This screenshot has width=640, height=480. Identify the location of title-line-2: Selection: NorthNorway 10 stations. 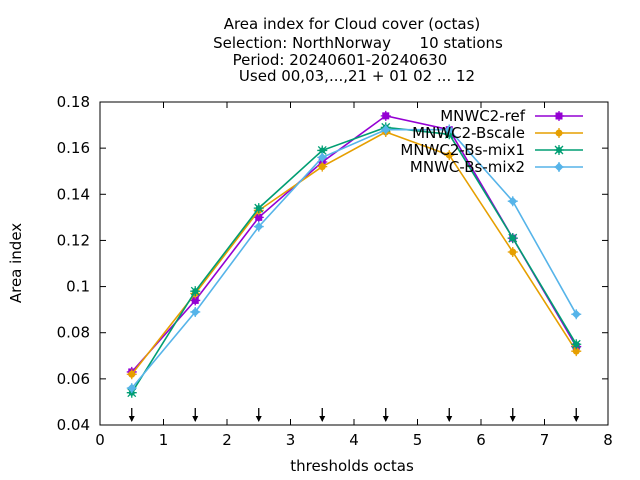
(358, 43).